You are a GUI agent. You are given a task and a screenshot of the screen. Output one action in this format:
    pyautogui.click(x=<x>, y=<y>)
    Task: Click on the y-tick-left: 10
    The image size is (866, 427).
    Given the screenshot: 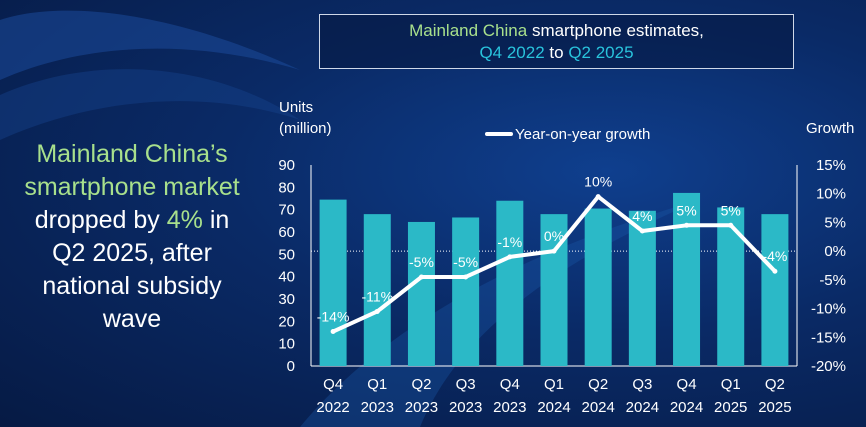 What is the action you would take?
    pyautogui.click(x=286, y=344)
    